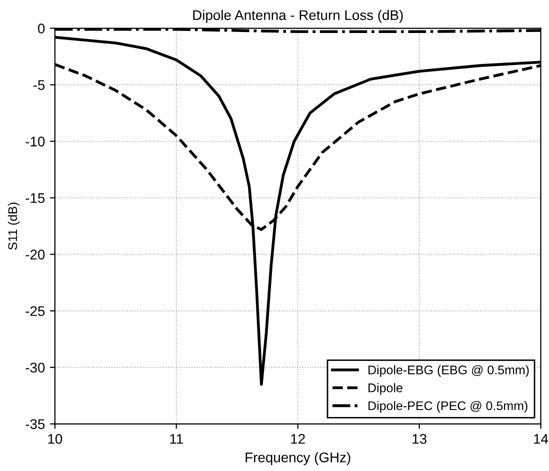  Describe the element at coordinates (55, 439) in the screenshot. I see `x-tick-label: 10` at that location.